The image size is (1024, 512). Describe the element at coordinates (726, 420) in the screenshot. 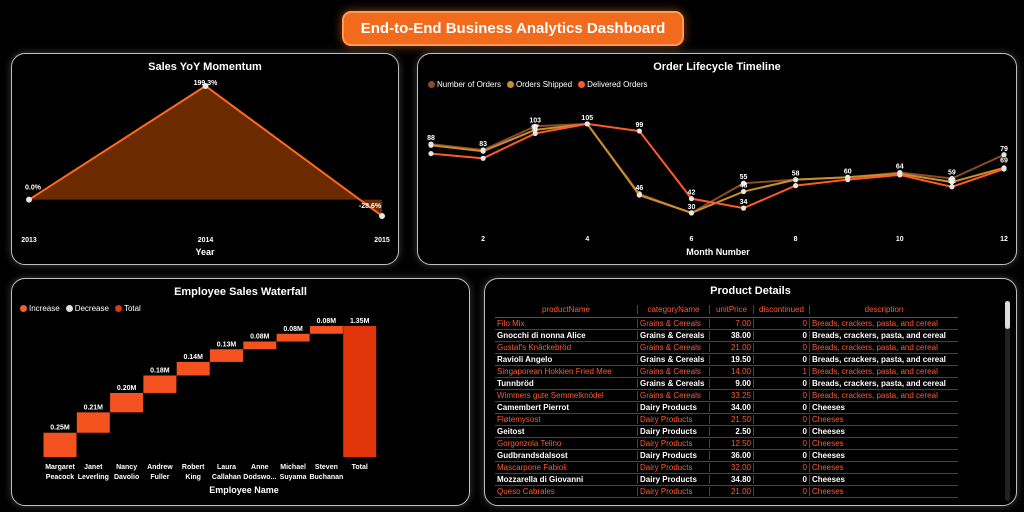

I see `table-row: Fløtemysost Dairy Products 21.50 0 Cheeses` at that location.